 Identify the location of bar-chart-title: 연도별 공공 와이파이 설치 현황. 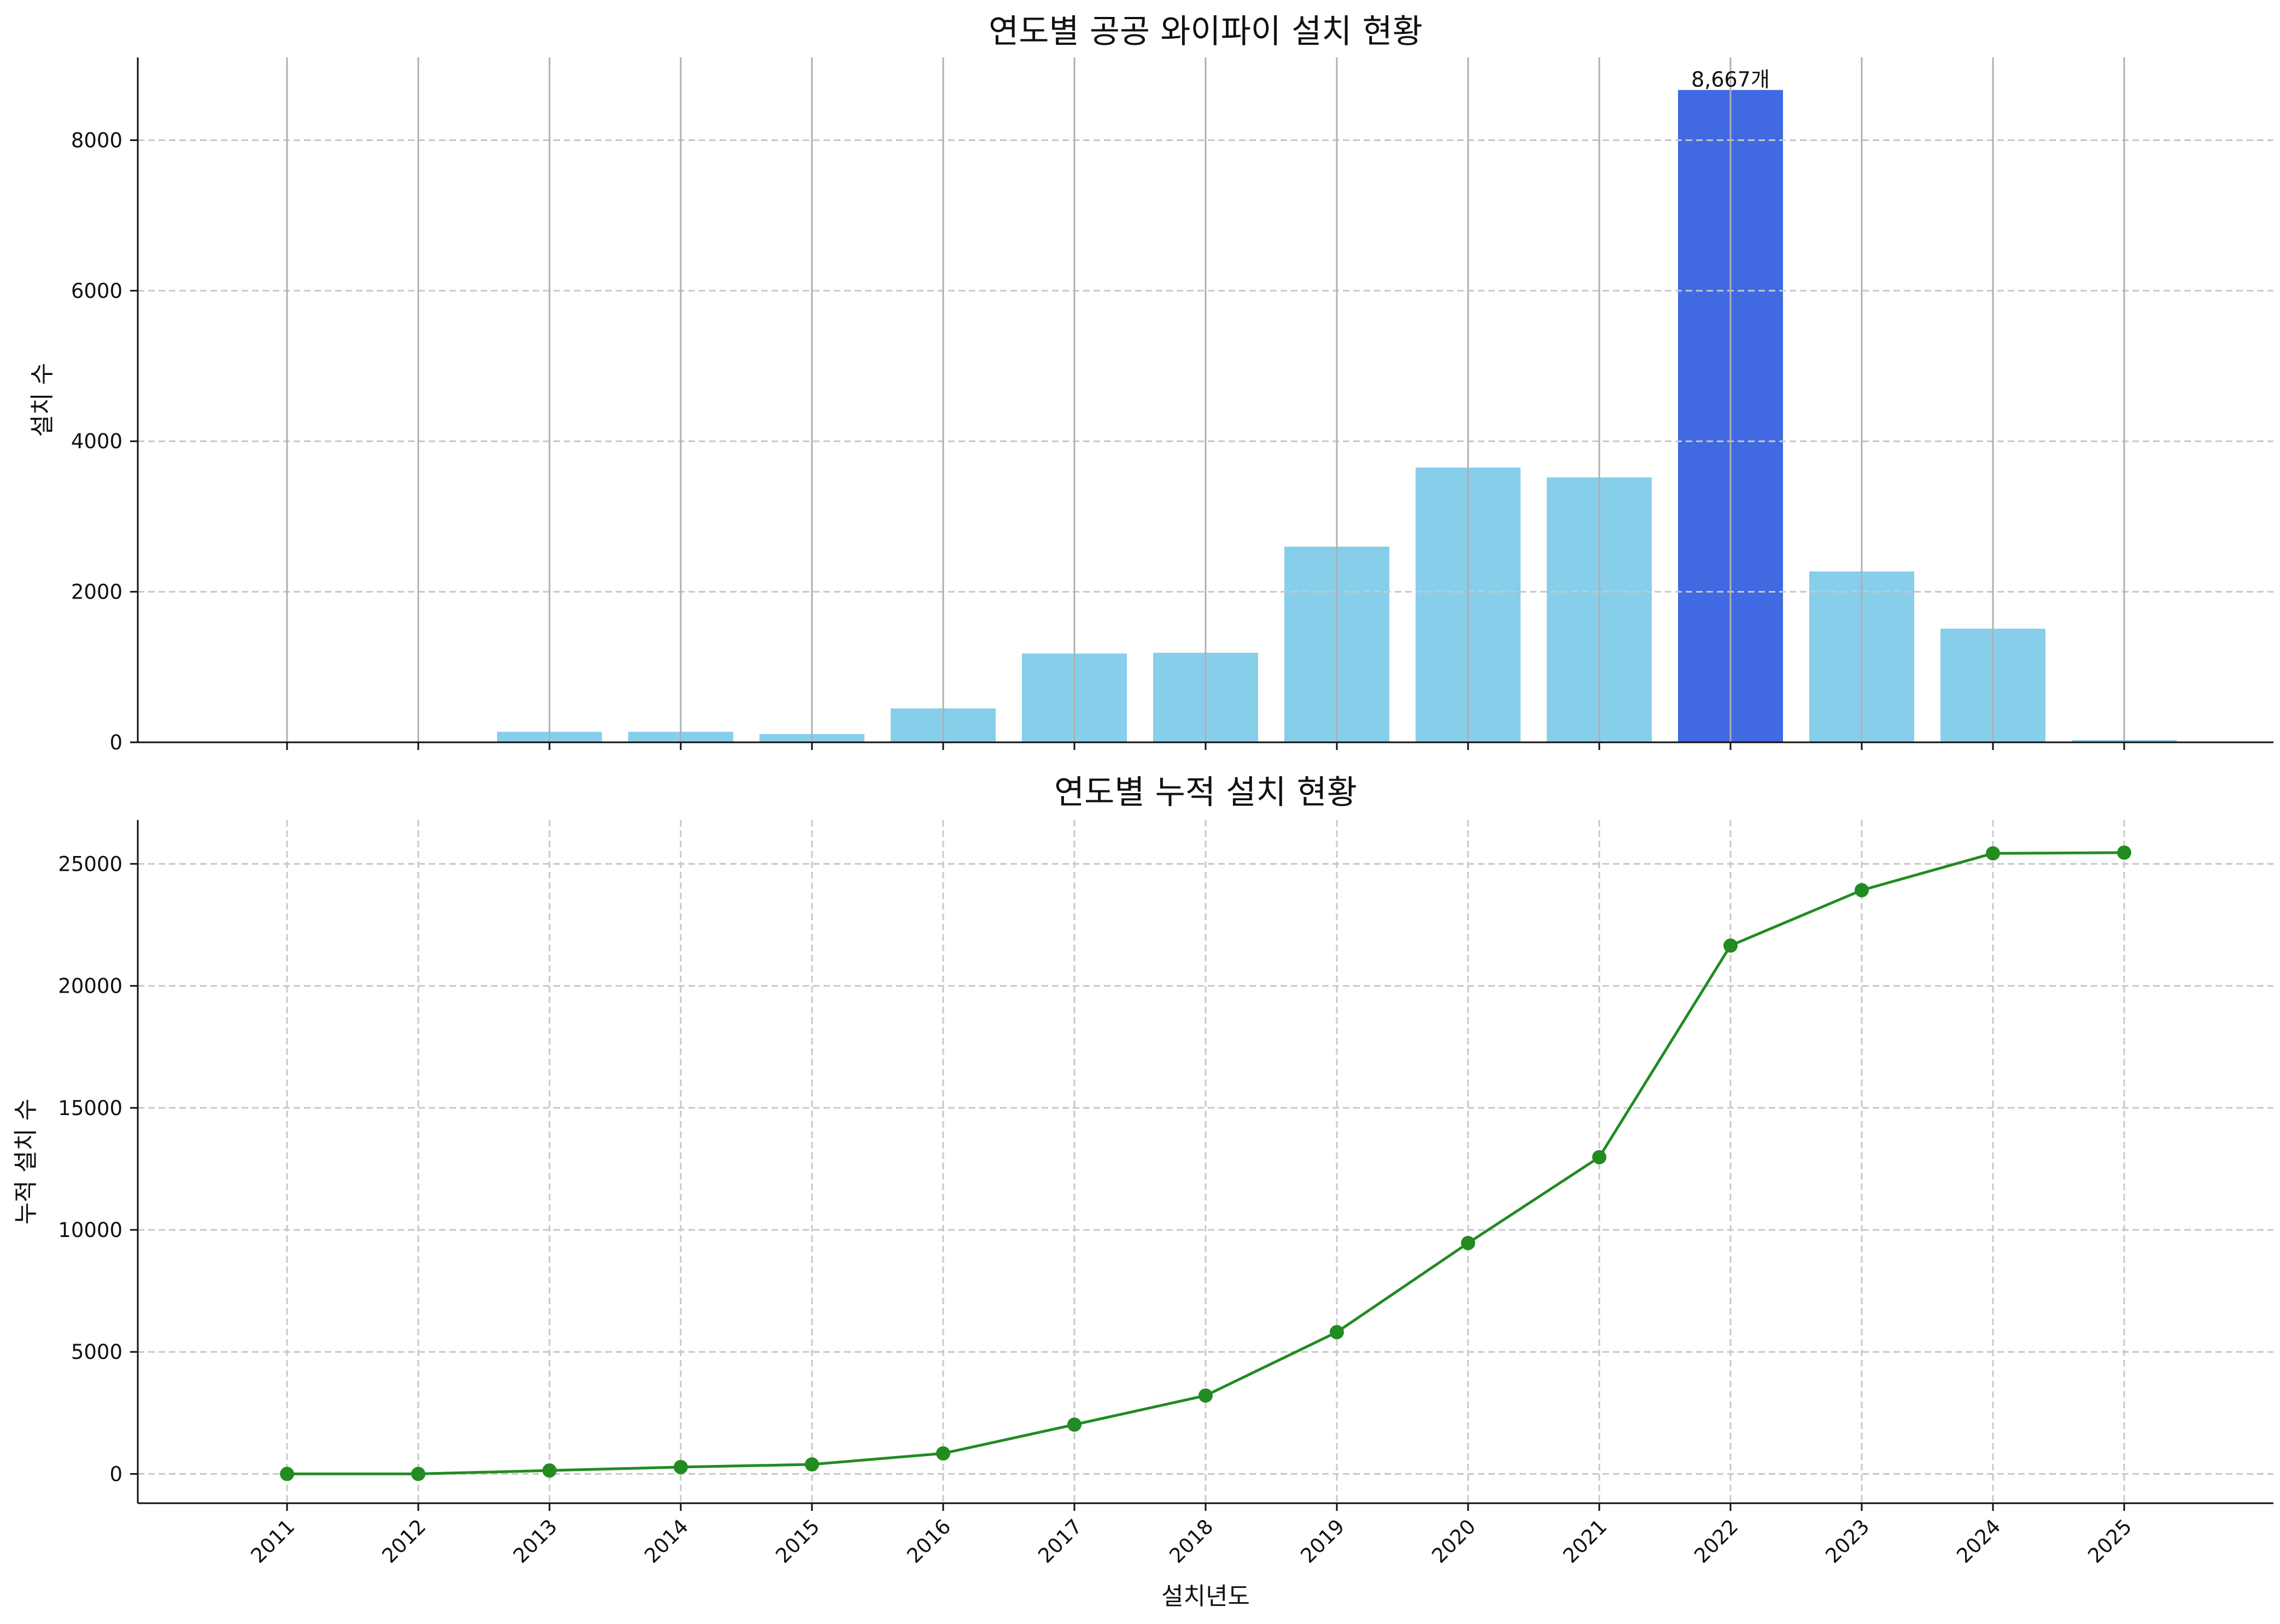
(1206, 32).